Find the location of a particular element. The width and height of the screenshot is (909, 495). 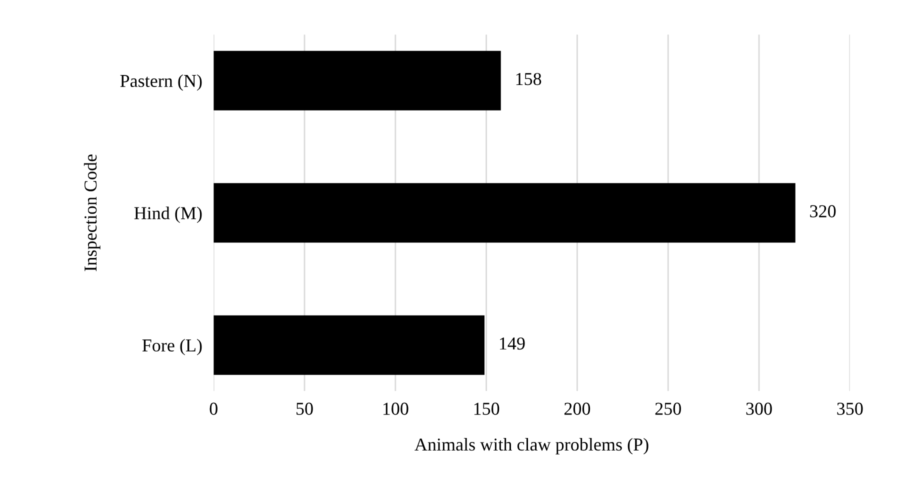

y-tick-label: Fore (L) is located at coordinates (172, 347).